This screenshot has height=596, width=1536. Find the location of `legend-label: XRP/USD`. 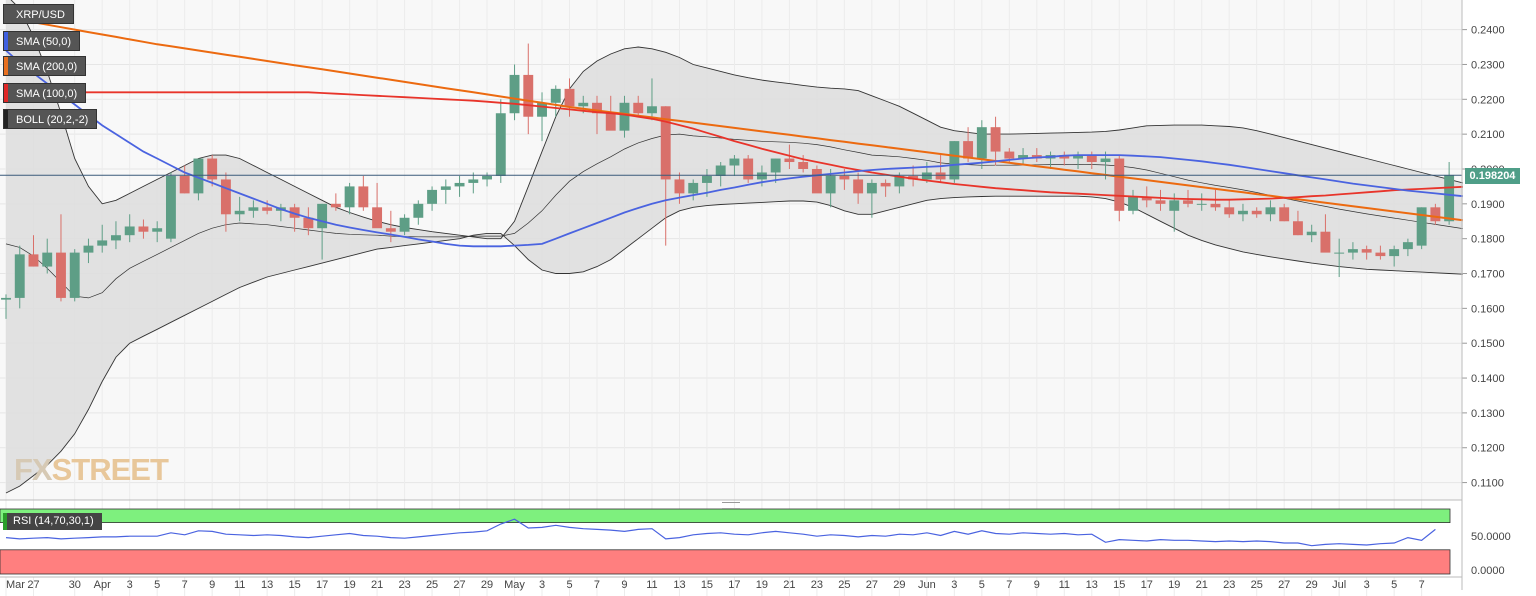

legend-label: XRP/USD is located at coordinates (40, 15).